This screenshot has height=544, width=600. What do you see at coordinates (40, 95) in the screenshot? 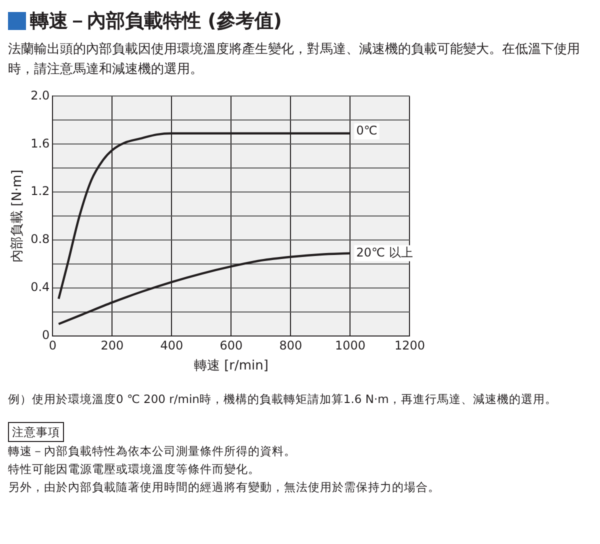
I see `y-tick-label: 2.0` at bounding box center [40, 95].